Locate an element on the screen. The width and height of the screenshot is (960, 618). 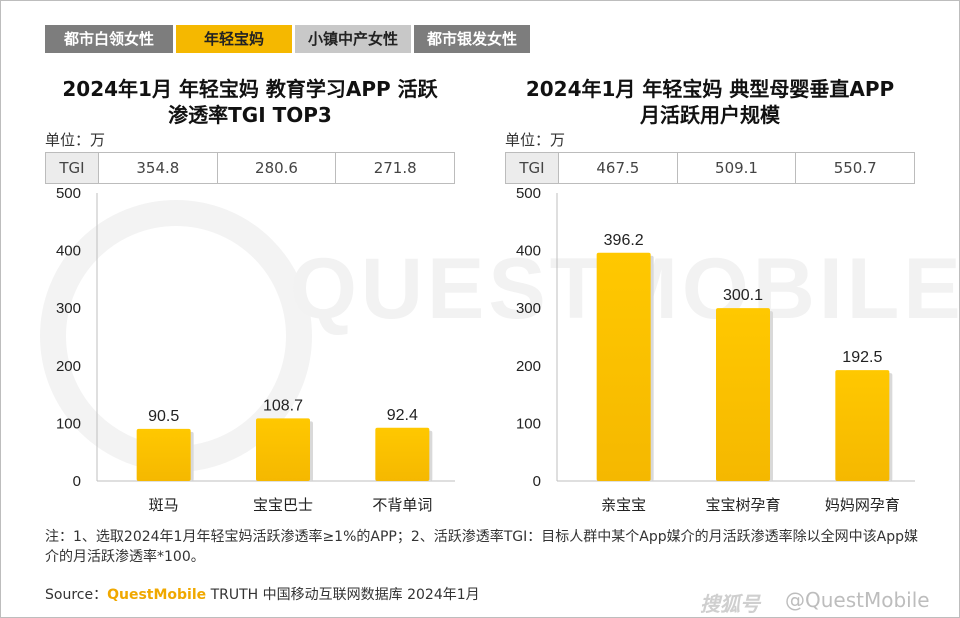
right-title-line2: 月活跃用户规模 is located at coordinates (710, 115).